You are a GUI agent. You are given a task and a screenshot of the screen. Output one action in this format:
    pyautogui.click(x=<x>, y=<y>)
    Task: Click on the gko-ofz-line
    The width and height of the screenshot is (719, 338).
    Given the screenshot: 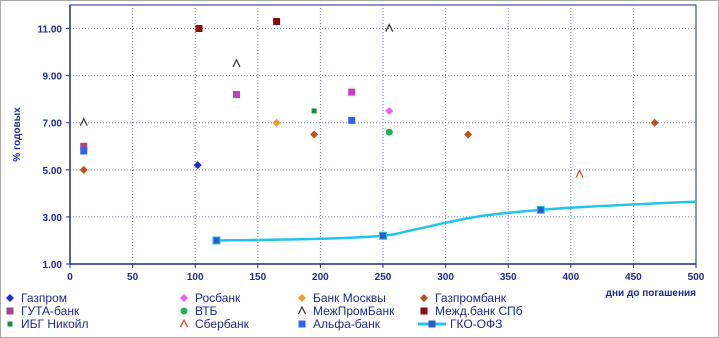 What is the action you would take?
    pyautogui.click(x=456, y=221)
    